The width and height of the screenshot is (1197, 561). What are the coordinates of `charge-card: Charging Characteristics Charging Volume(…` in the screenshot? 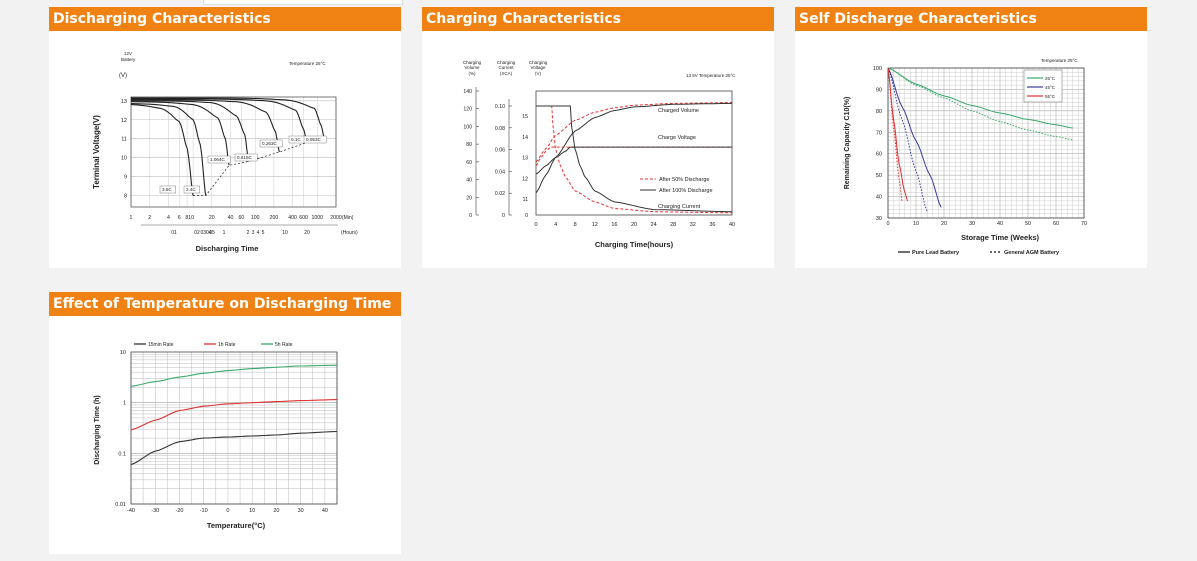 It's located at (598, 137).